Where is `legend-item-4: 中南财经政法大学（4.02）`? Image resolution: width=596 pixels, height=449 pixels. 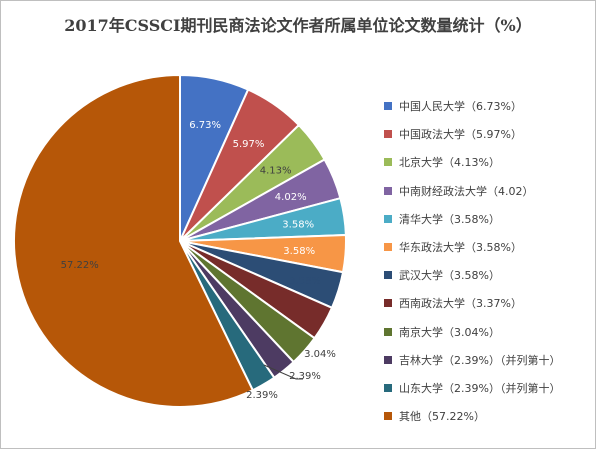
legend-item-4: 中南财经政法大学（4.02） is located at coordinates (472, 191).